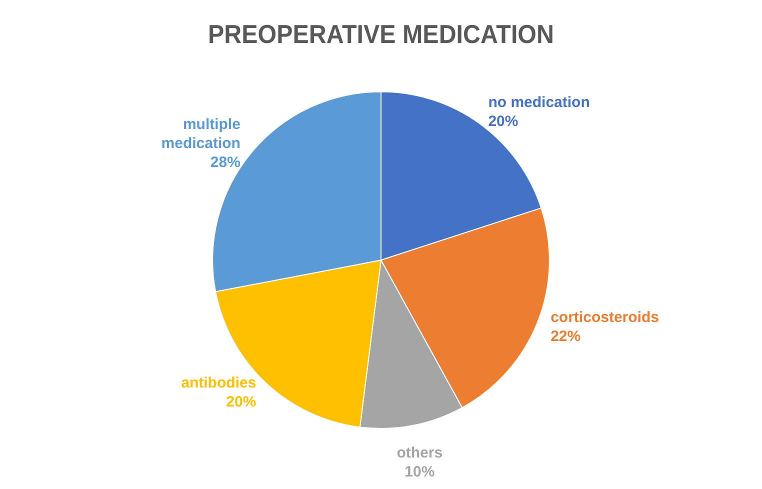 This screenshot has height=489, width=762. What do you see at coordinates (419, 453) in the screenshot?
I see `slice-label: others` at bounding box center [419, 453].